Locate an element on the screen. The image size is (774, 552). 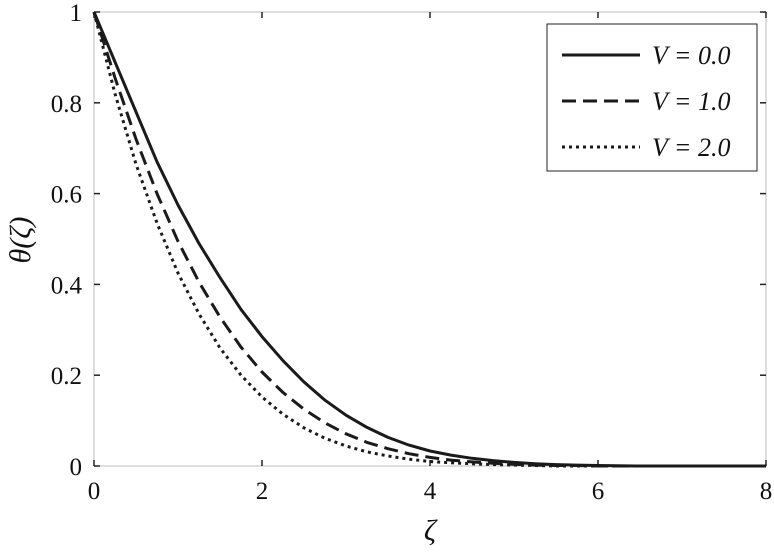
legend-box is located at coordinates (652, 97).